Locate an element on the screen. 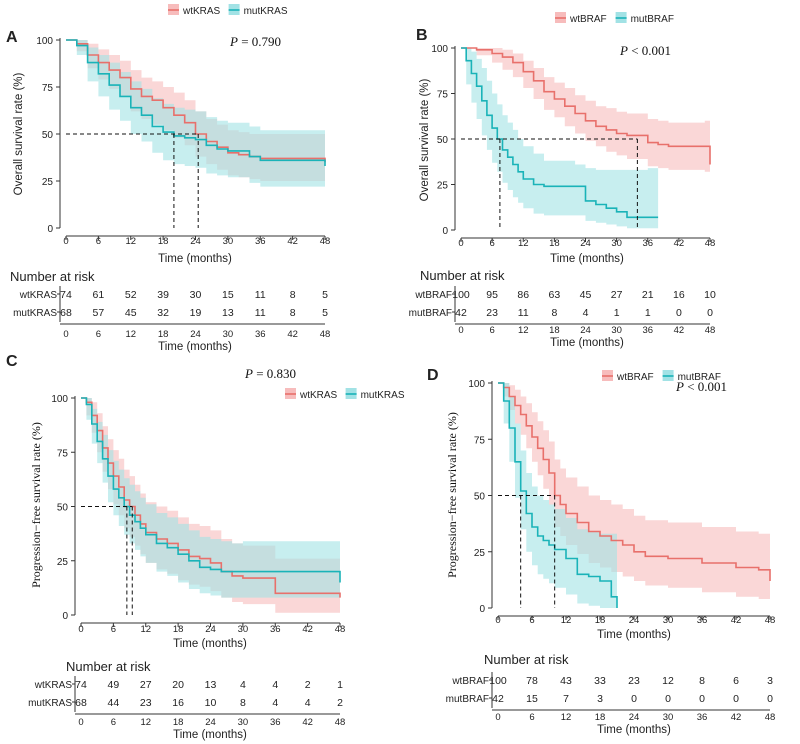 Image resolution: width=800 pixels, height=744 pixels. y-tick-label: 100 is located at coordinates (476, 384).